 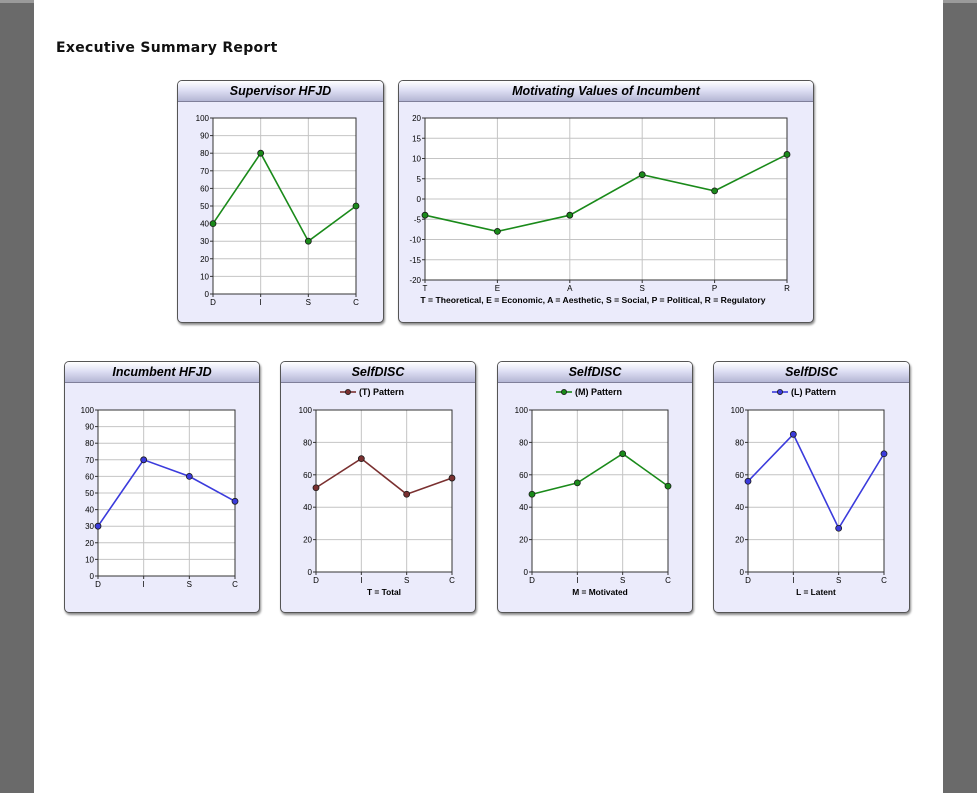 What do you see at coordinates (415, 260) in the screenshot?
I see `y-tick-label: -15` at bounding box center [415, 260].